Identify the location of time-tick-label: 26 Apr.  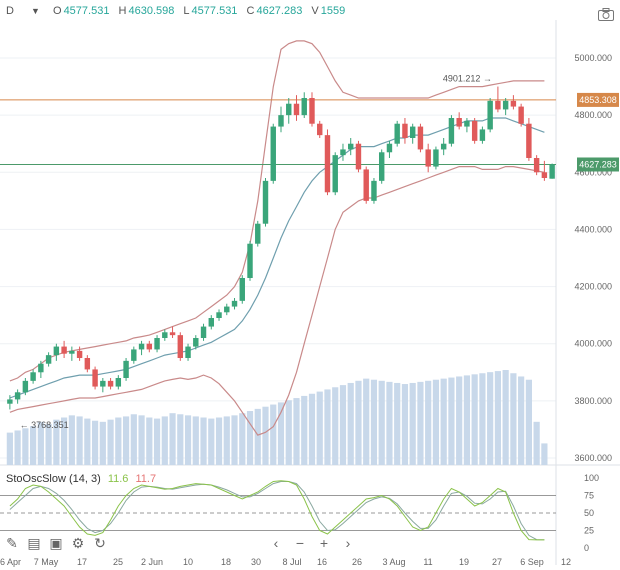
(10, 562).